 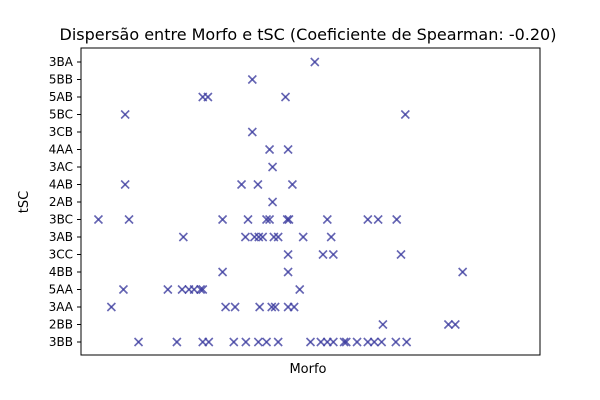 What do you see at coordinates (61, 290) in the screenshot?
I see `y-tick-label: 5AA` at bounding box center [61, 290].